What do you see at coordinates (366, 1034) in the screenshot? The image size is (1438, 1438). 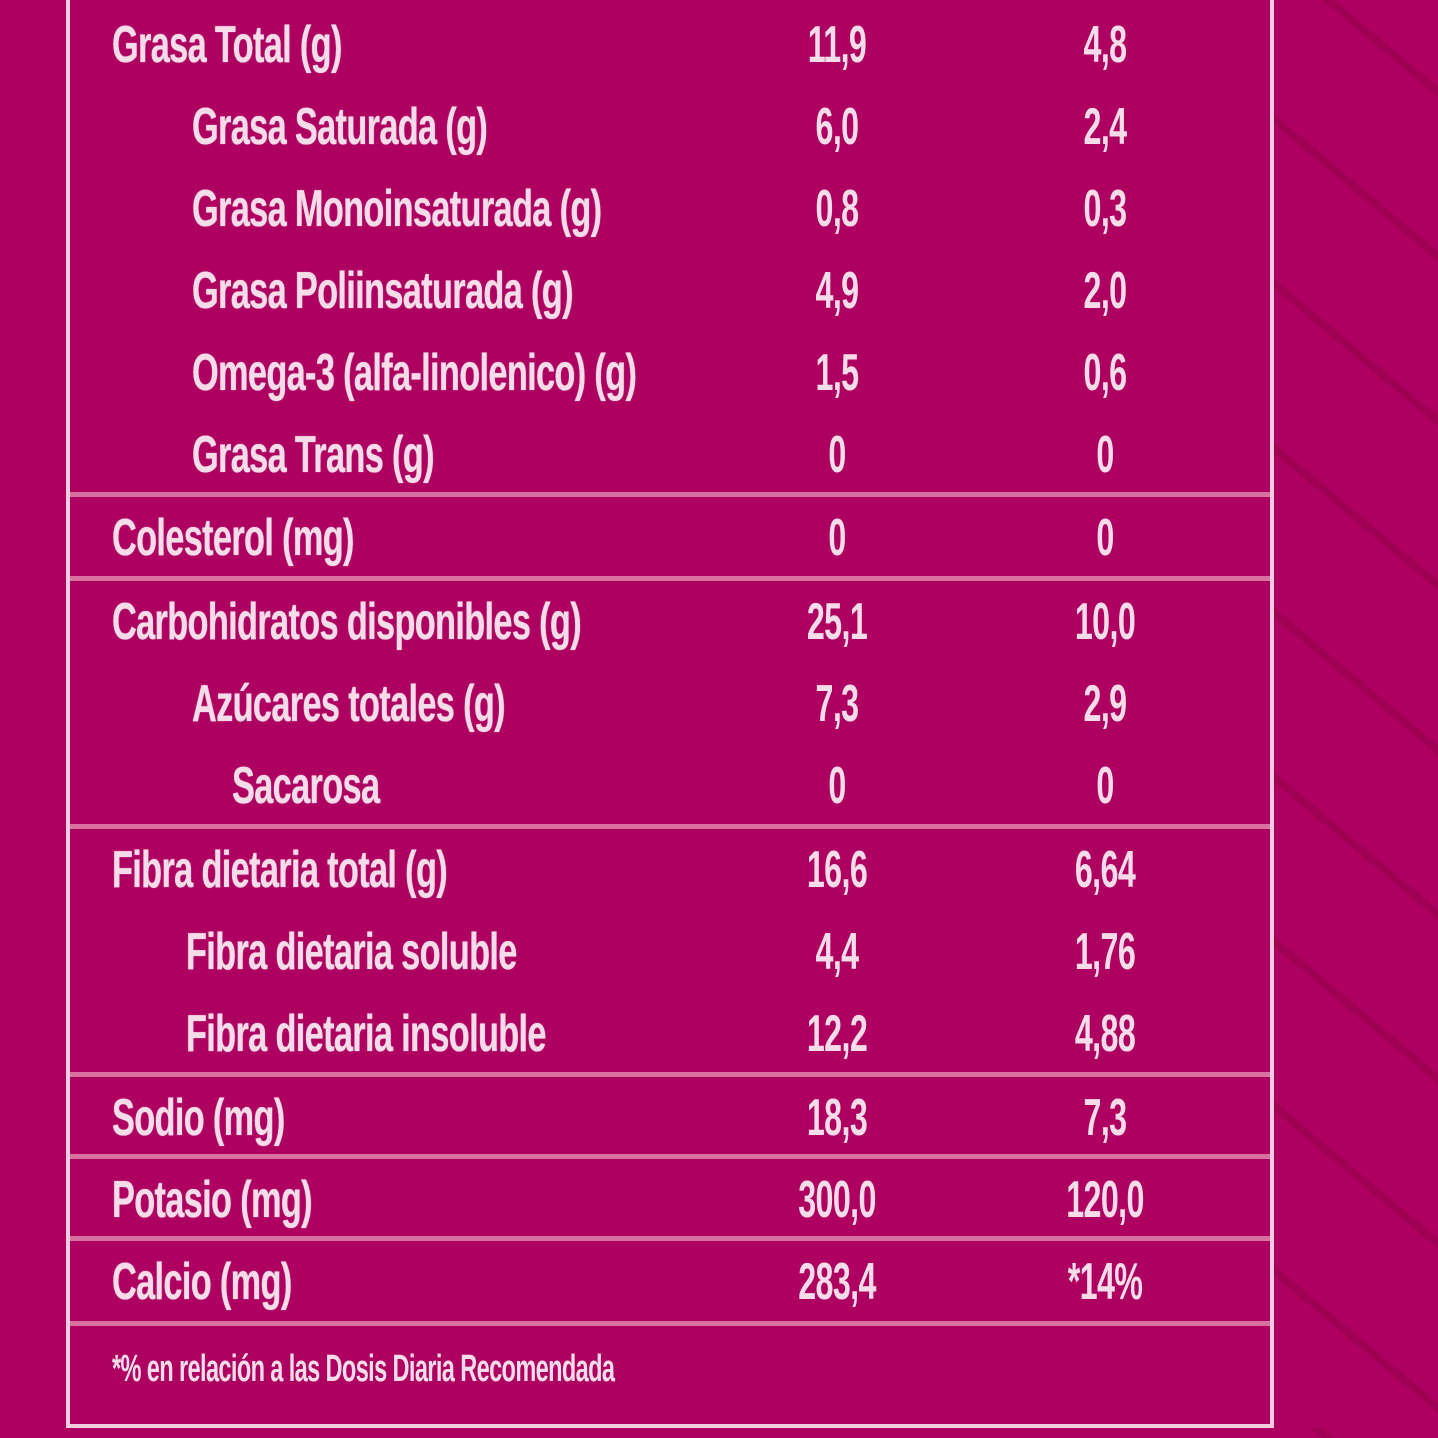 I see `nutrient-label: Fibra dietaria insoluble` at bounding box center [366, 1034].